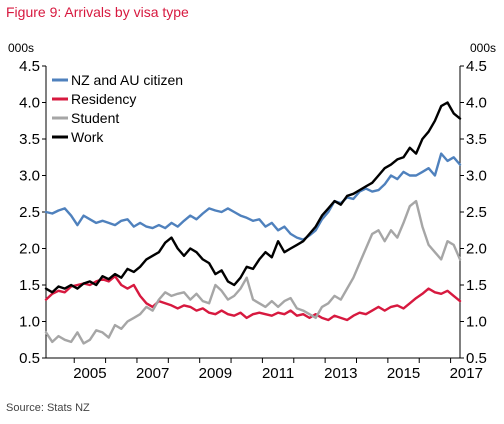  What do you see at coordinates (476, 322) in the screenshot?
I see `y-tick-label-right: 1.0` at bounding box center [476, 322].